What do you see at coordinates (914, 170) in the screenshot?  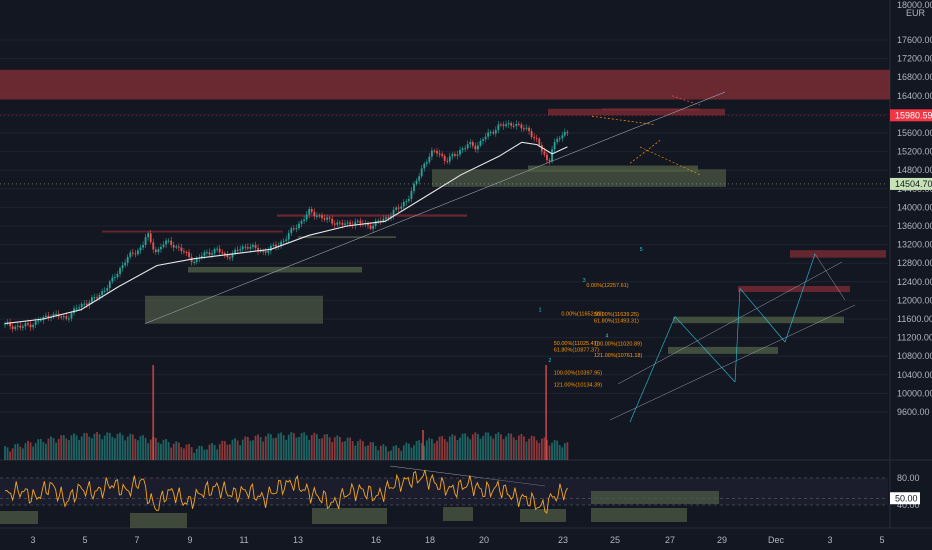 I see `price-tick-label: 14800.00` at bounding box center [914, 170].